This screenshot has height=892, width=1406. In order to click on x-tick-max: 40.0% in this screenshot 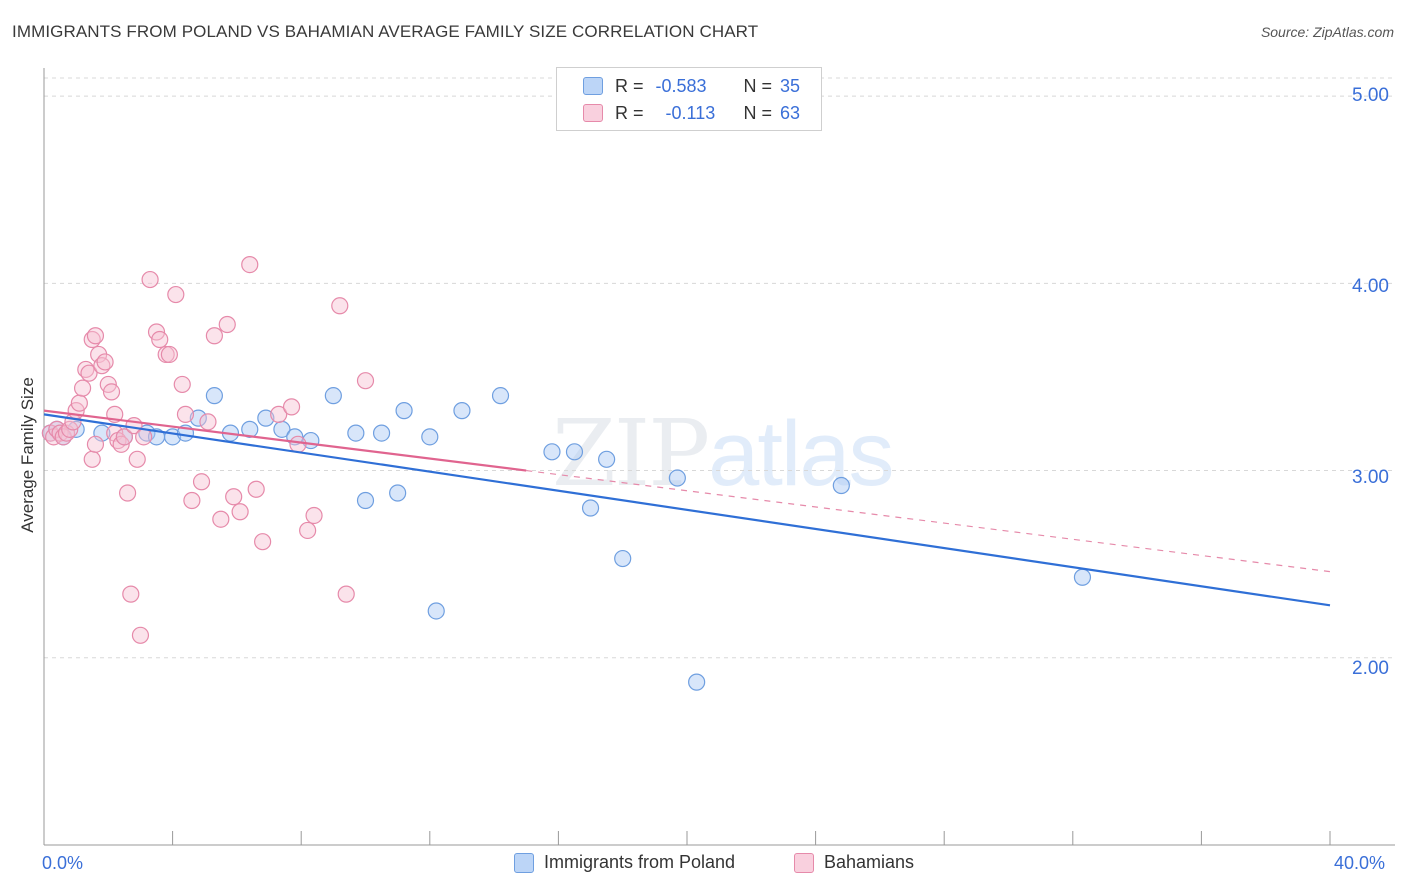, I will do `click(1360, 863)`.